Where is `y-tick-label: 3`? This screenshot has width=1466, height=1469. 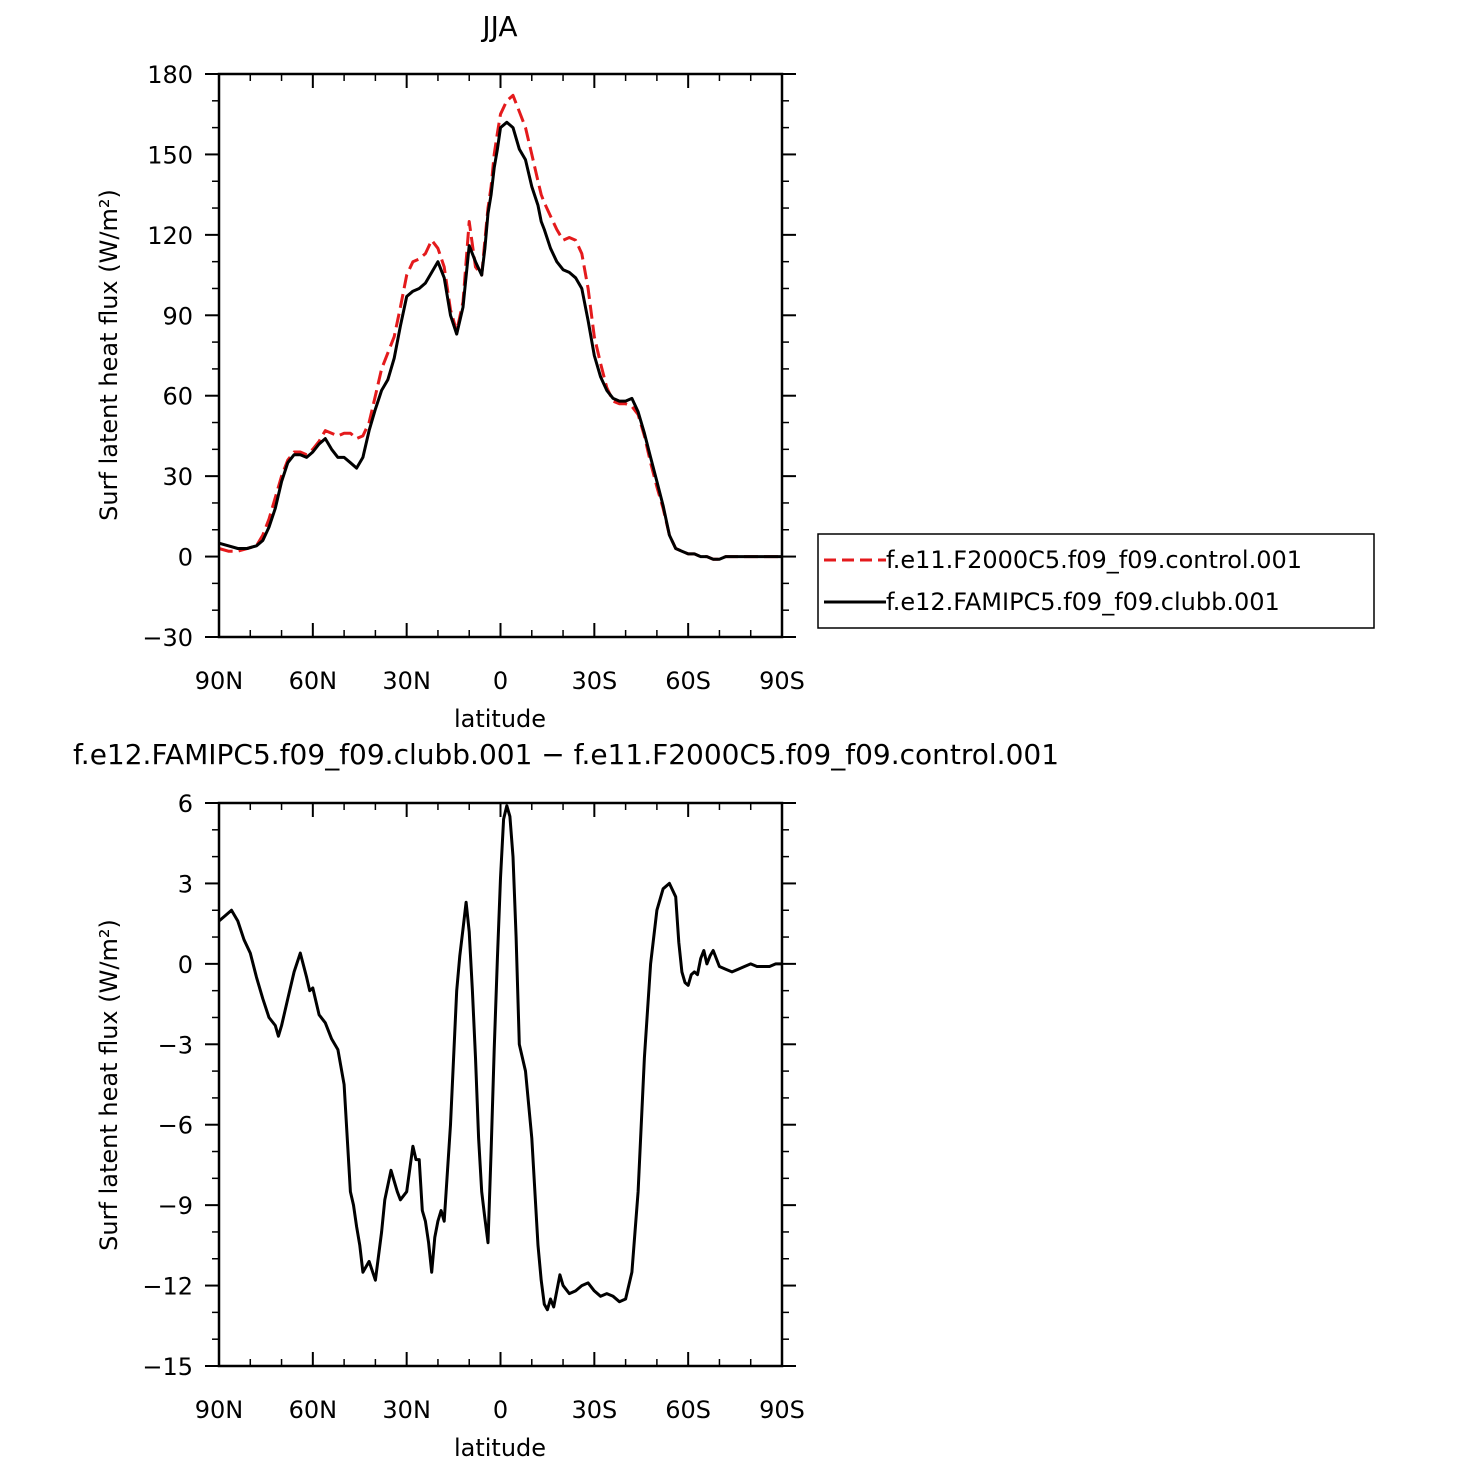
y-tick-label: 3 is located at coordinates (185, 884).